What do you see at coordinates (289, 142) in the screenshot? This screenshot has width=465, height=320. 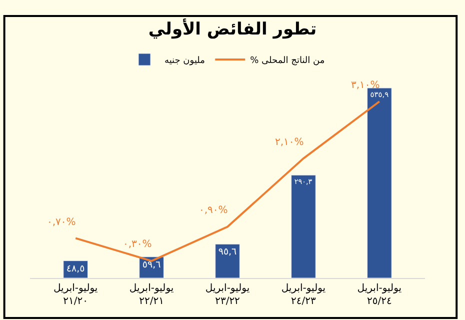 I see `data-label: ٢,١٠%` at bounding box center [289, 142].